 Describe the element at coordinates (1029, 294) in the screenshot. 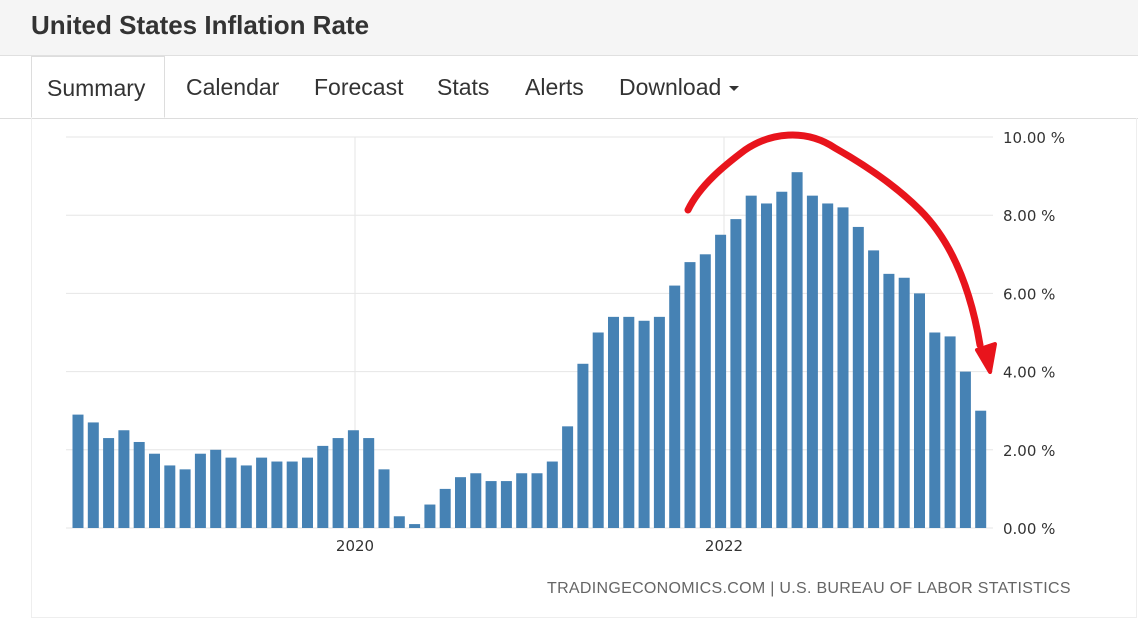

I see `y-tick-label: 6.00 %` at that location.